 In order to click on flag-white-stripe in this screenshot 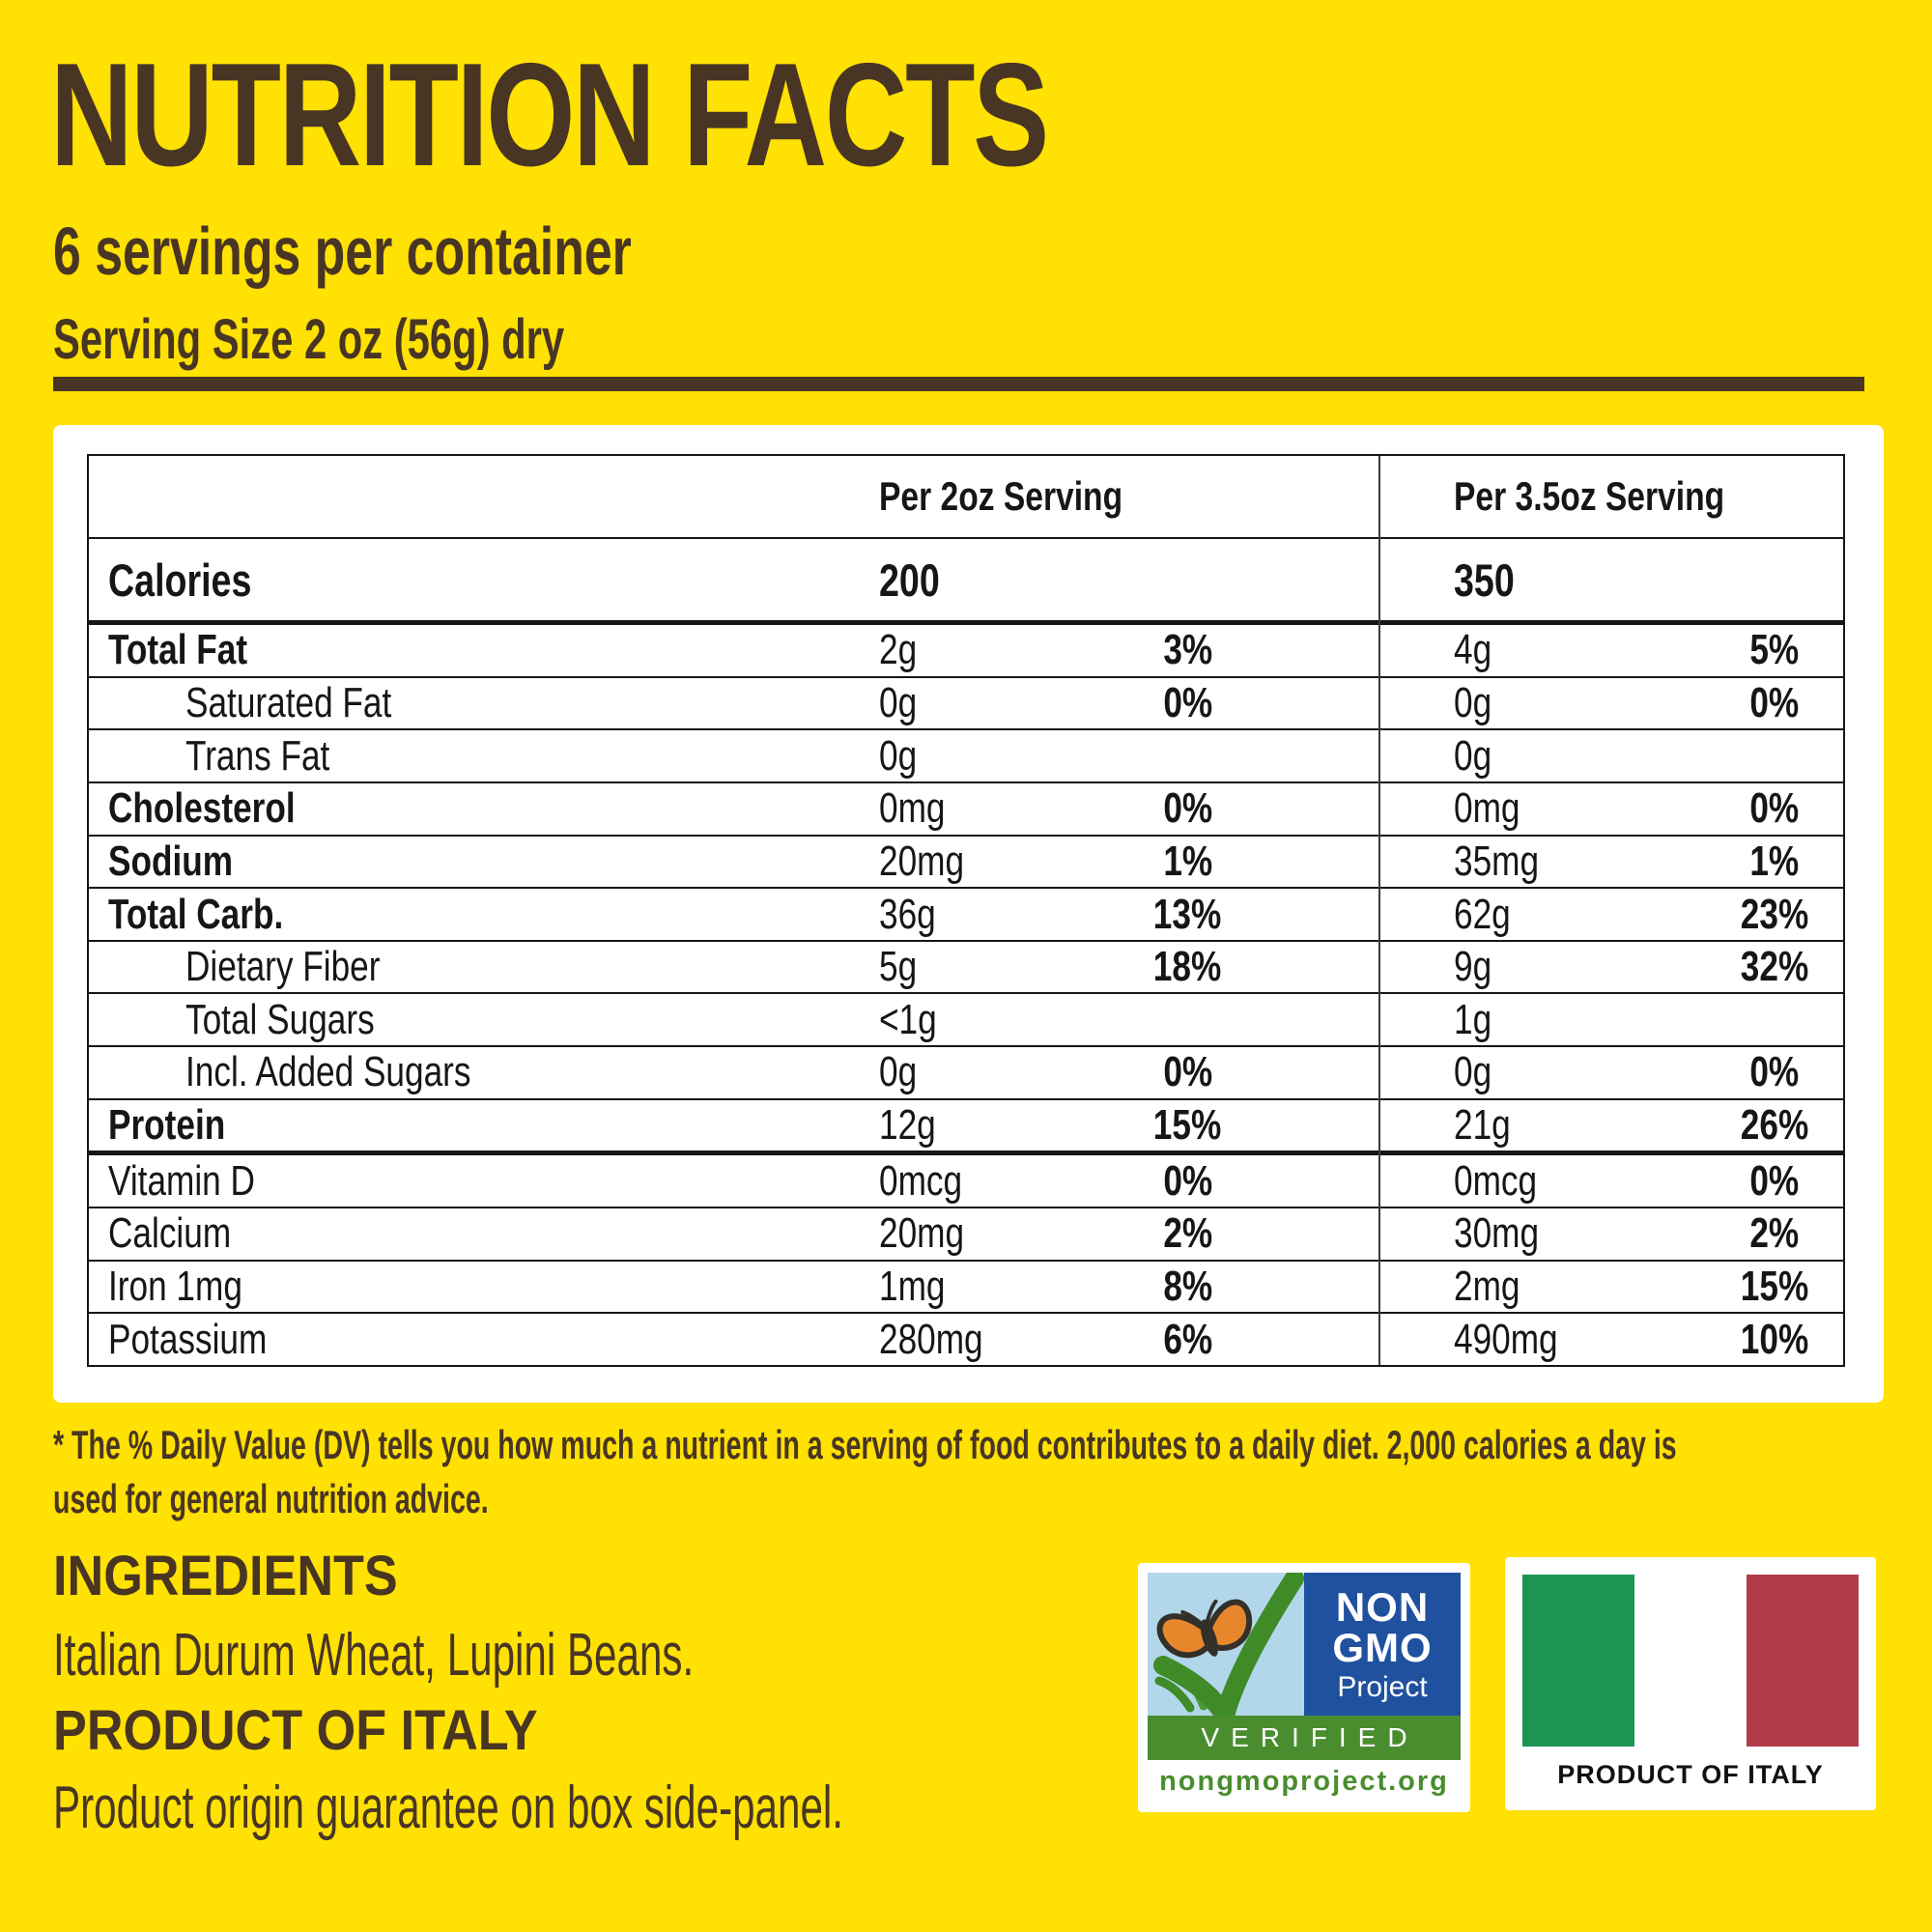, I will do `click(1690, 1661)`.